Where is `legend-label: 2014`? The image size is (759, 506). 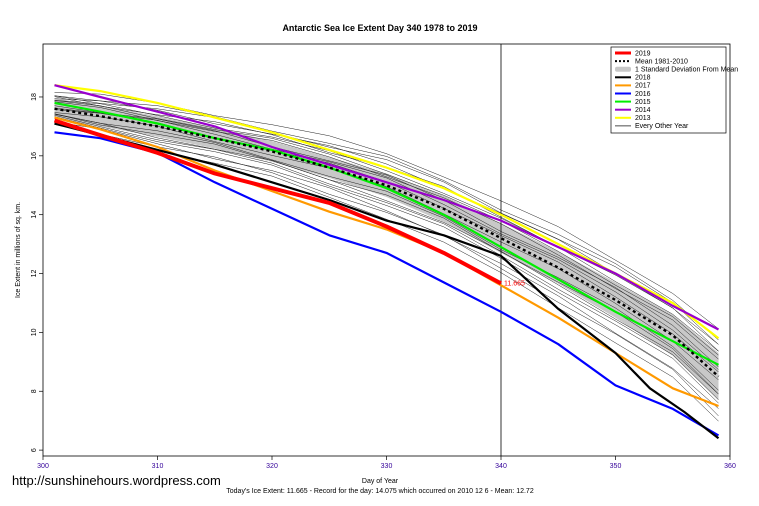
legend-label: 2014 is located at coordinates (643, 110).